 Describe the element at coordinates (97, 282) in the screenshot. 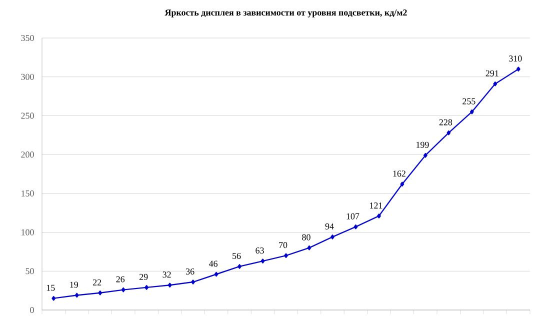

I see `data-label: 22` at that location.